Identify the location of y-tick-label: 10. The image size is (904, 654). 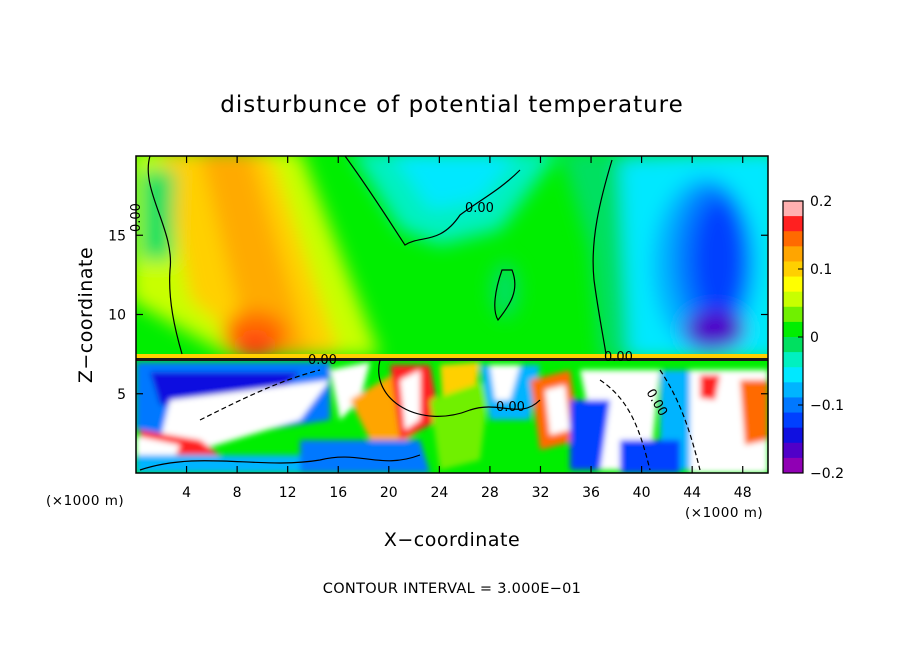
(117, 316).